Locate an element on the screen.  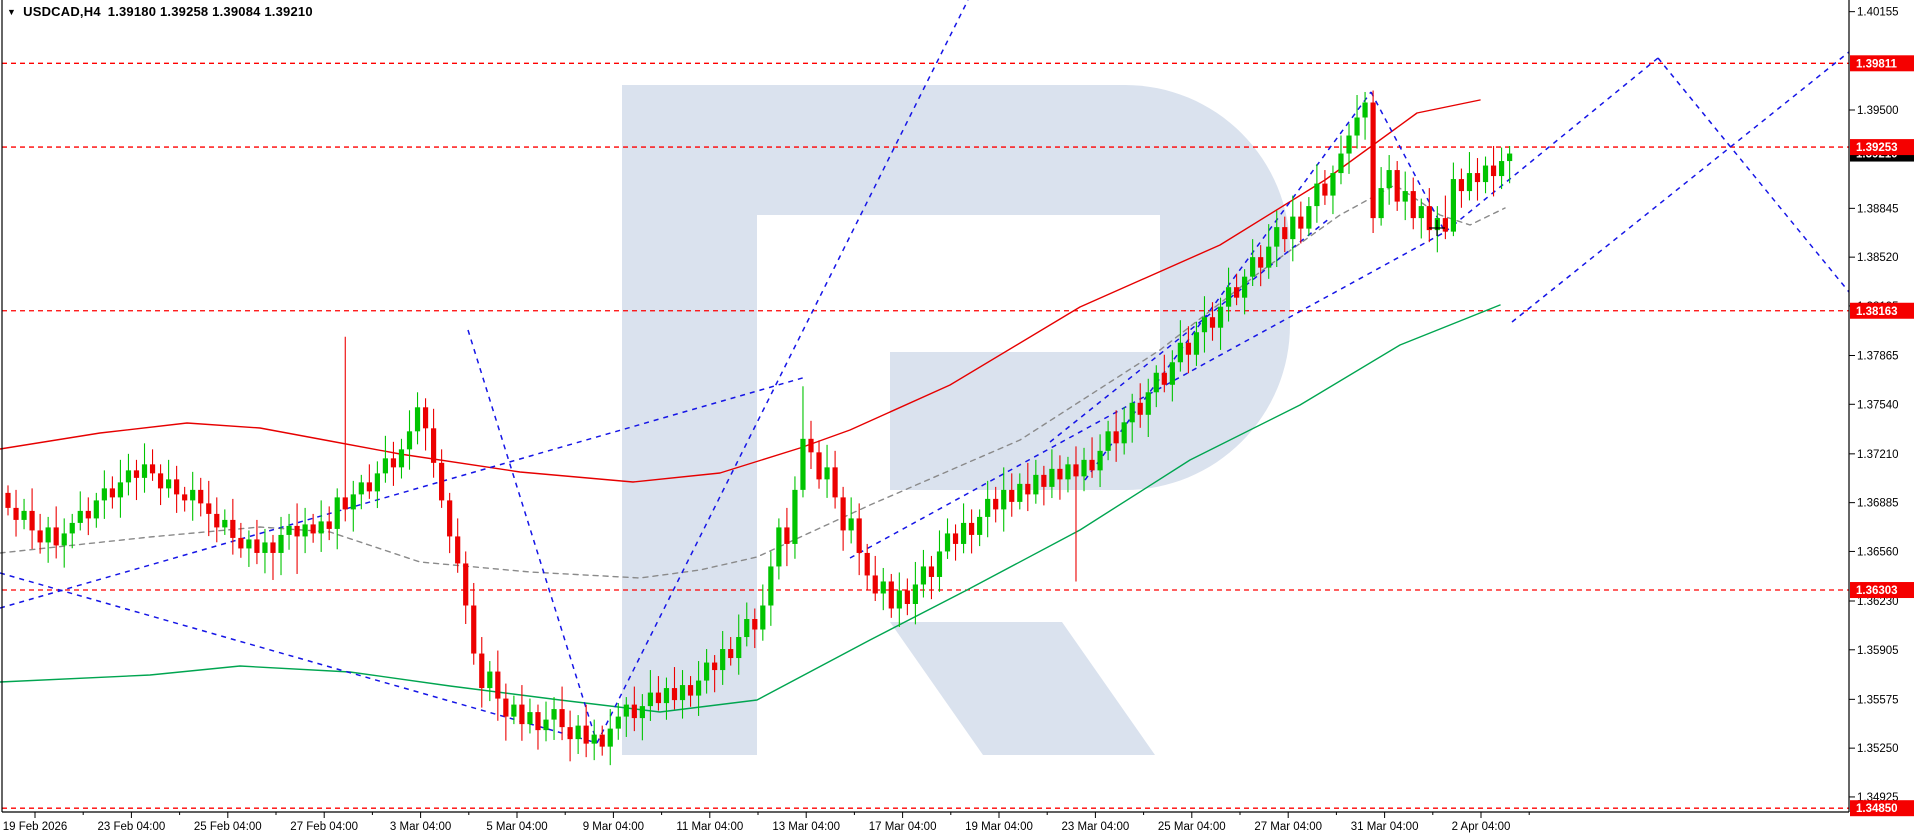
svg-text: 19 Mar 04:00 is located at coordinates (999, 827).